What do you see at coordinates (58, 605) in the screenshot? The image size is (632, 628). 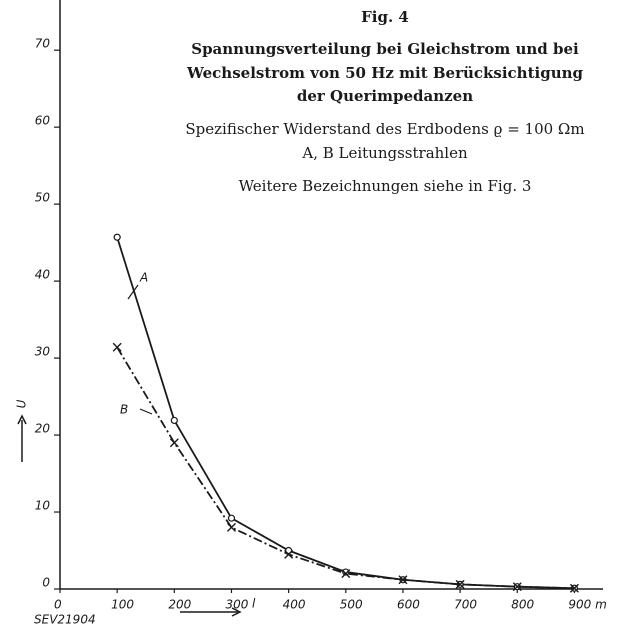 I see `x-tick-label: 0` at bounding box center [58, 605].